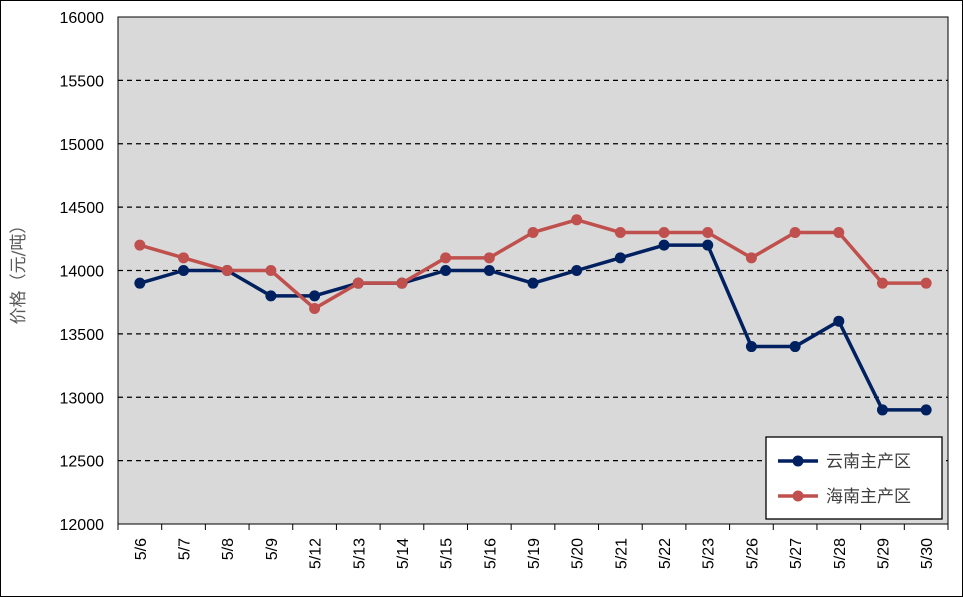  Describe the element at coordinates (228, 549) in the screenshot. I see `x-tick-label: 5/8` at that location.